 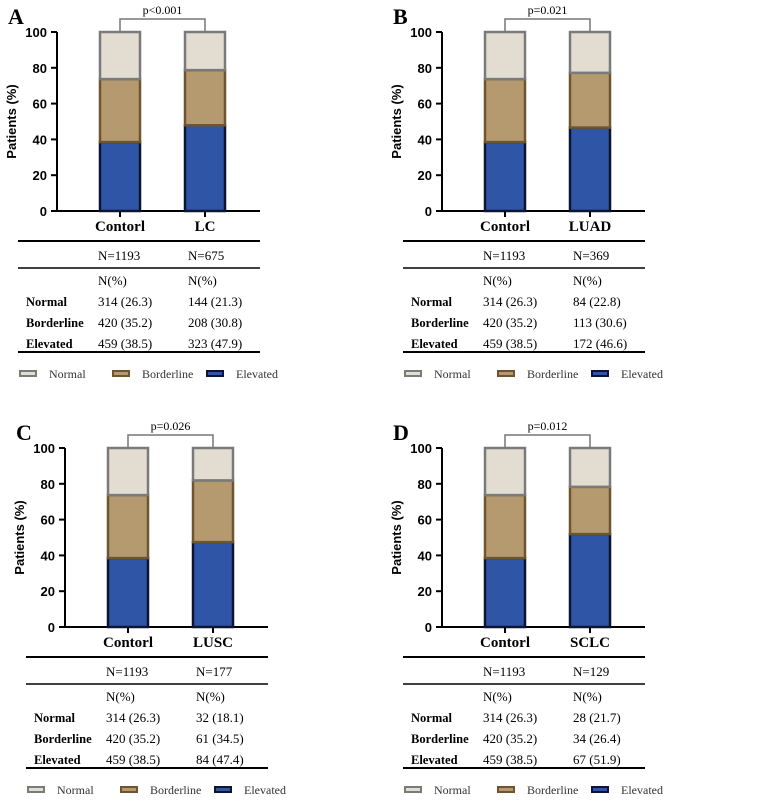 I want to click on x-tick-label: LC, so click(x=205, y=227).